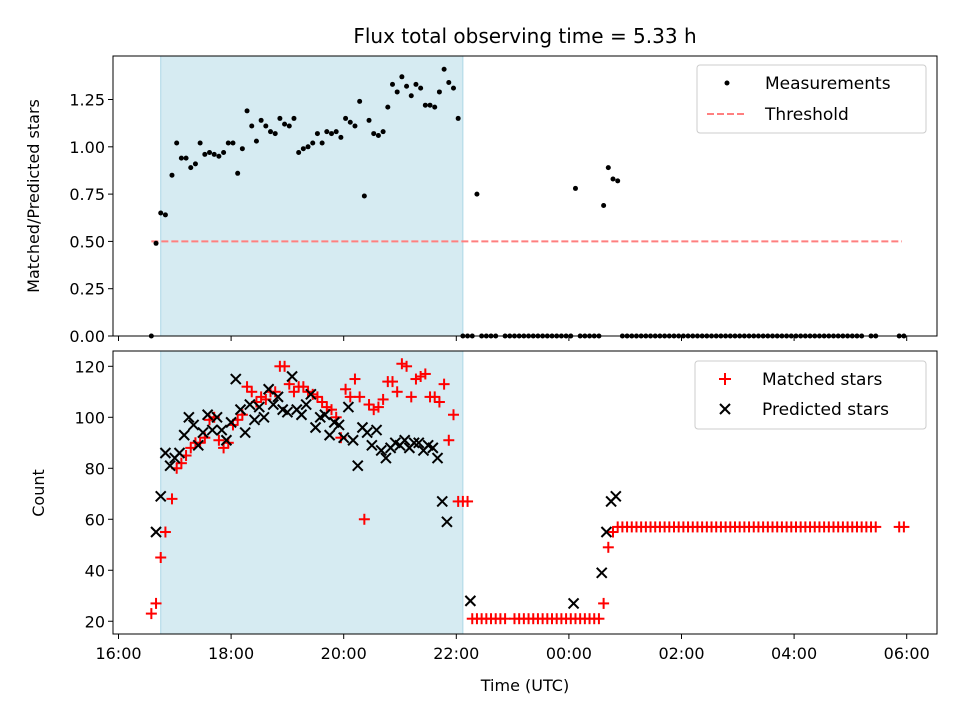  I want to click on y-tick-label: 1.00, so click(87, 147).